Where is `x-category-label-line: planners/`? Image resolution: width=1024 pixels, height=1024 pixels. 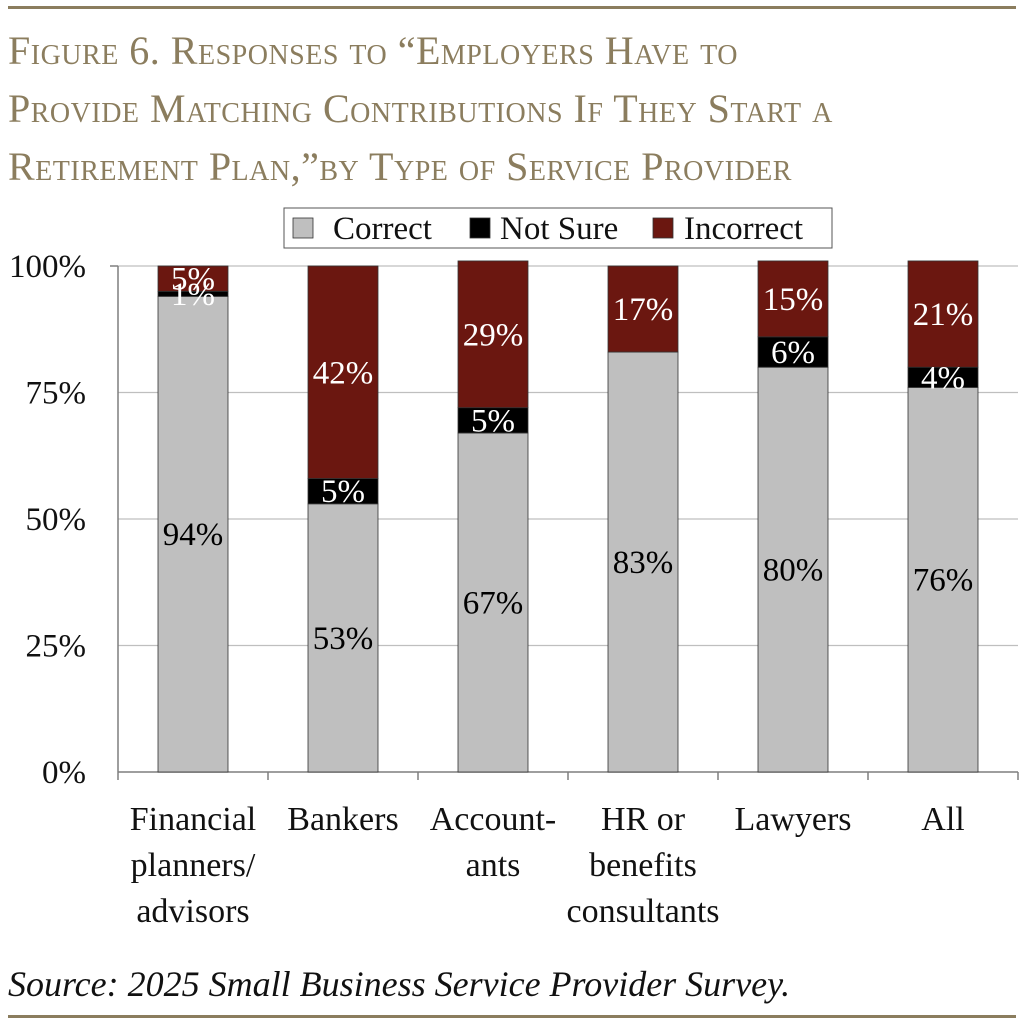 x-category-label-line: planners/ is located at coordinates (193, 865).